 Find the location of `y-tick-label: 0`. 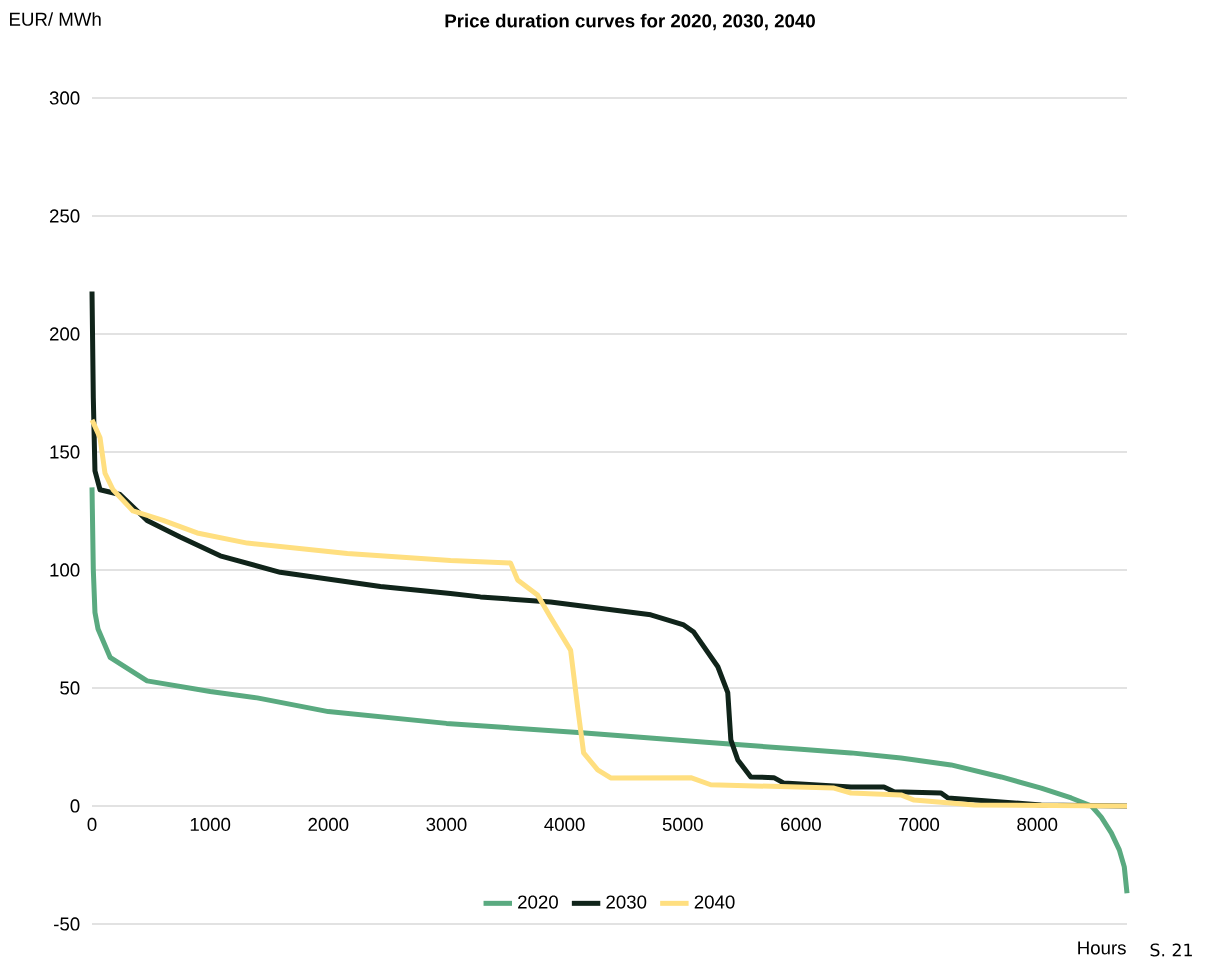

y-tick-label: 0 is located at coordinates (75, 806).